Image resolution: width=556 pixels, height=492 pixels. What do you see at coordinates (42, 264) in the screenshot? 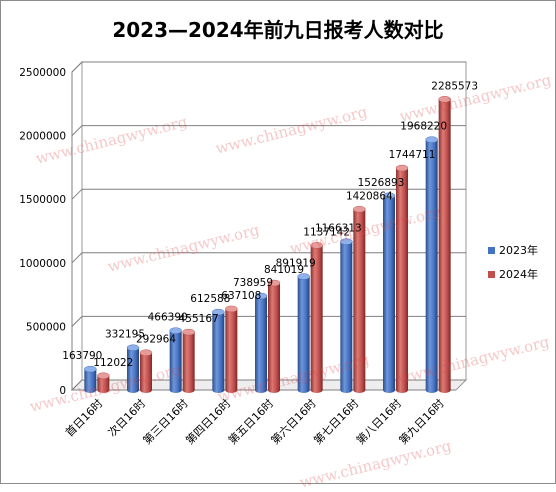
I see `y-tick-label: 1000000` at bounding box center [42, 264].